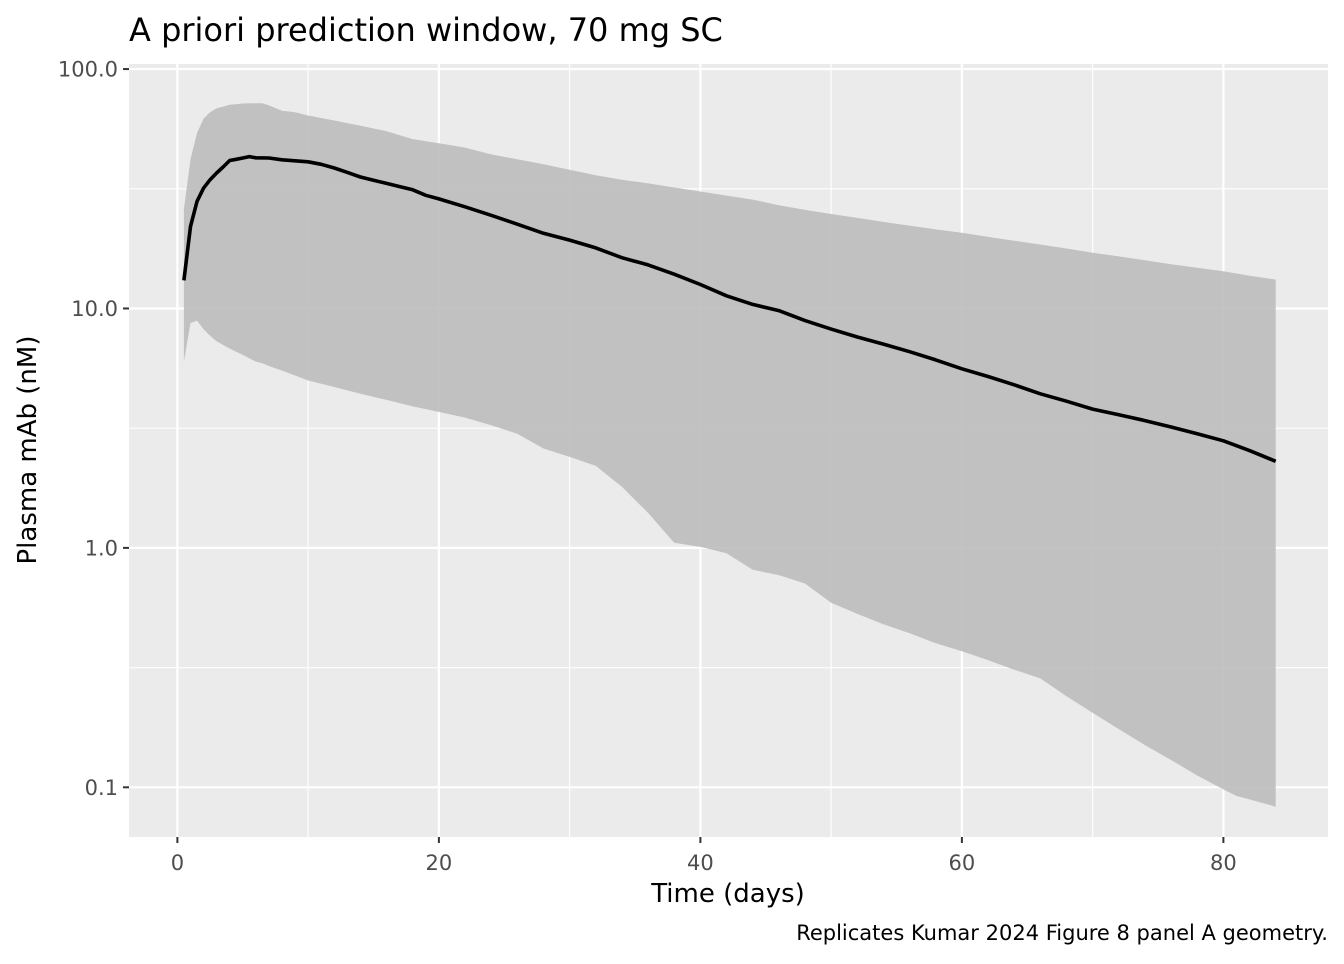 The height and width of the screenshot is (964, 1344). I want to click on y-axis-label: Plasma mAb (nM), so click(28, 450).